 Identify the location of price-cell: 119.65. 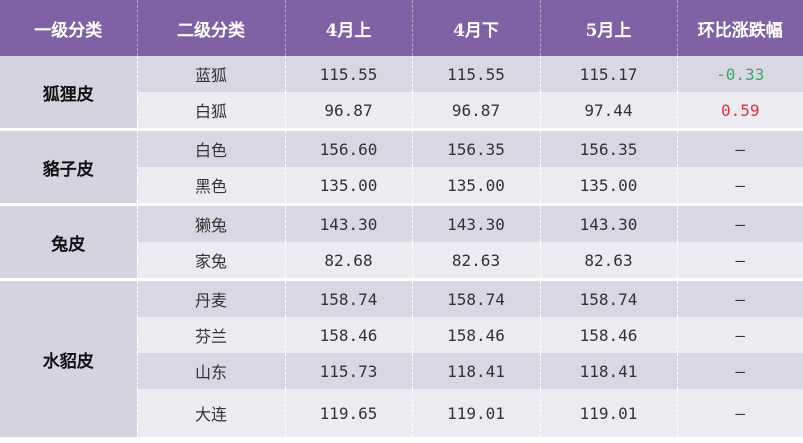
(348, 413).